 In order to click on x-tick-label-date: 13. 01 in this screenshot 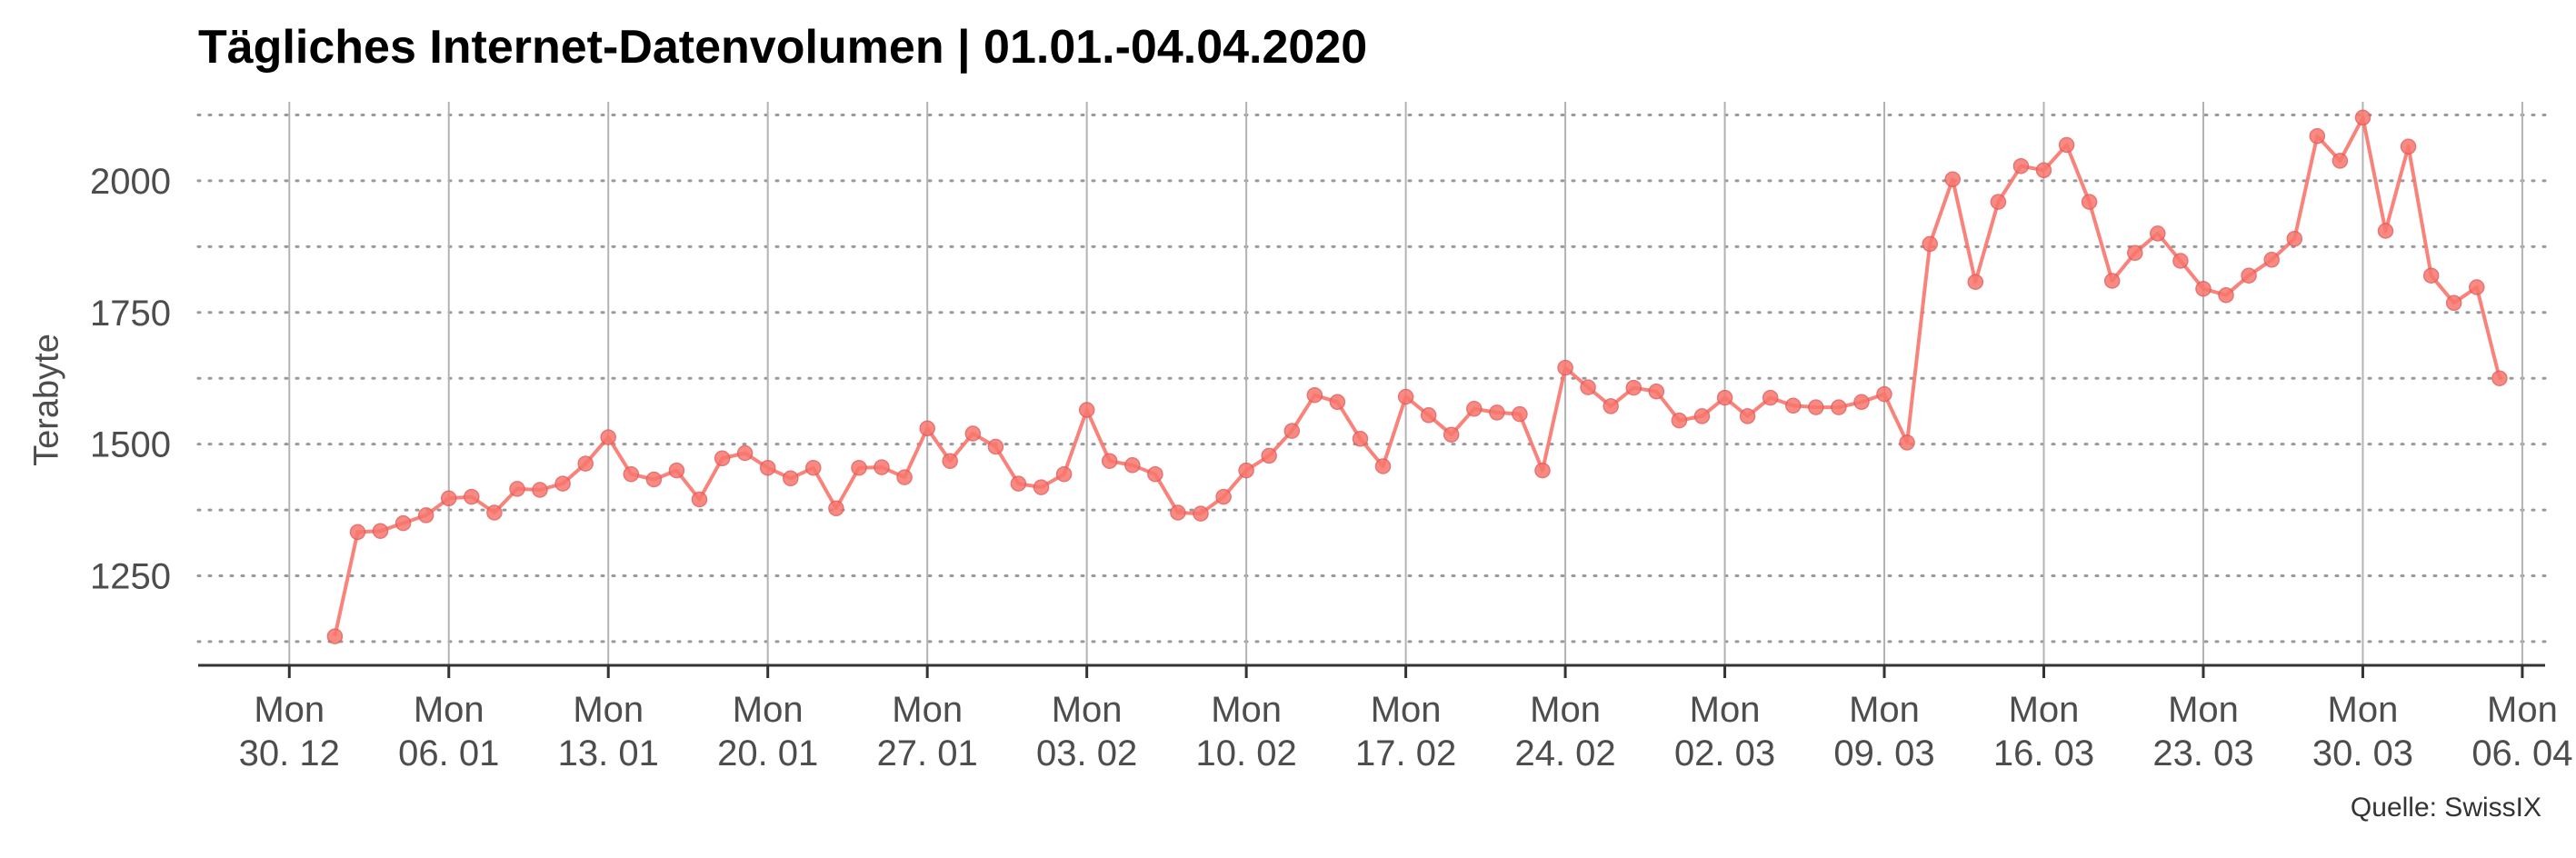, I will do `click(608, 753)`.